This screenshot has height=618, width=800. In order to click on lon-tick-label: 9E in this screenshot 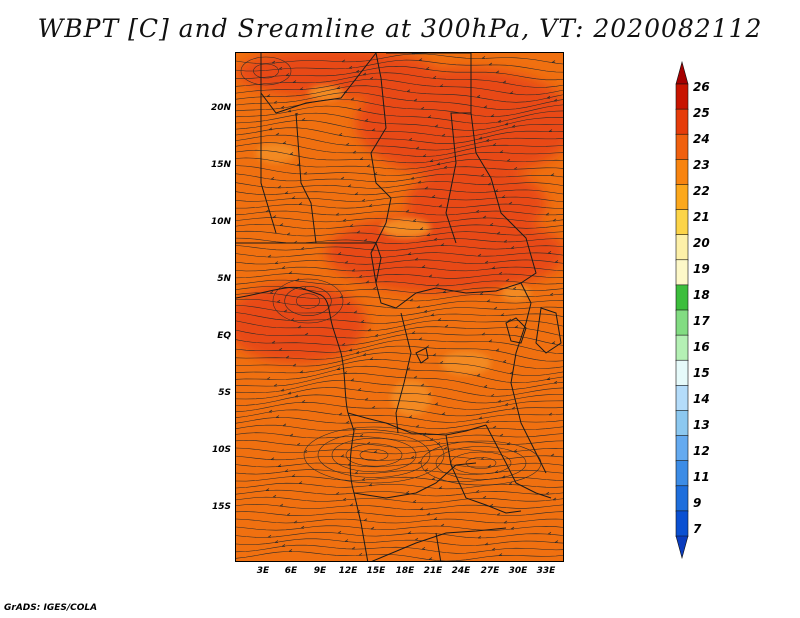, I will do `click(320, 571)`.